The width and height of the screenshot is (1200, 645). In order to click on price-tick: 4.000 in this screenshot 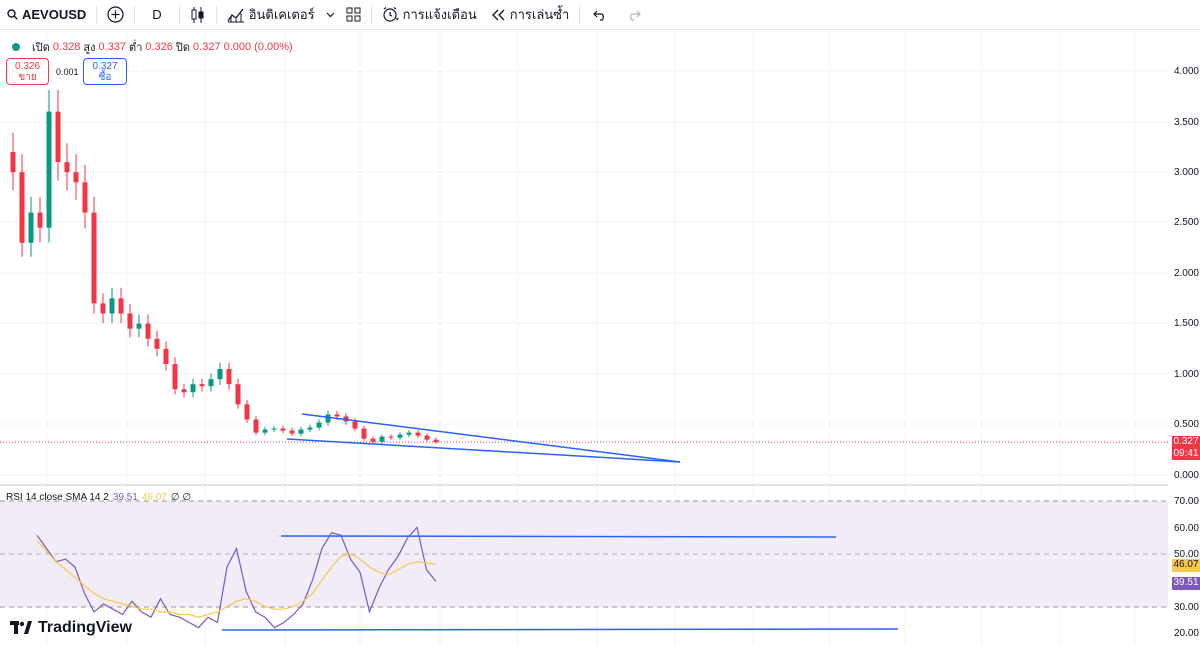, I will do `click(1186, 71)`.